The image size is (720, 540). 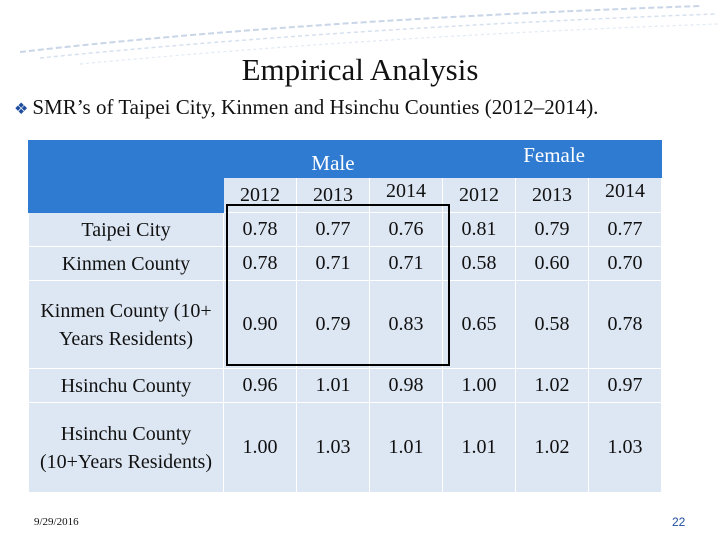 I want to click on page-number: 22, so click(x=679, y=522).